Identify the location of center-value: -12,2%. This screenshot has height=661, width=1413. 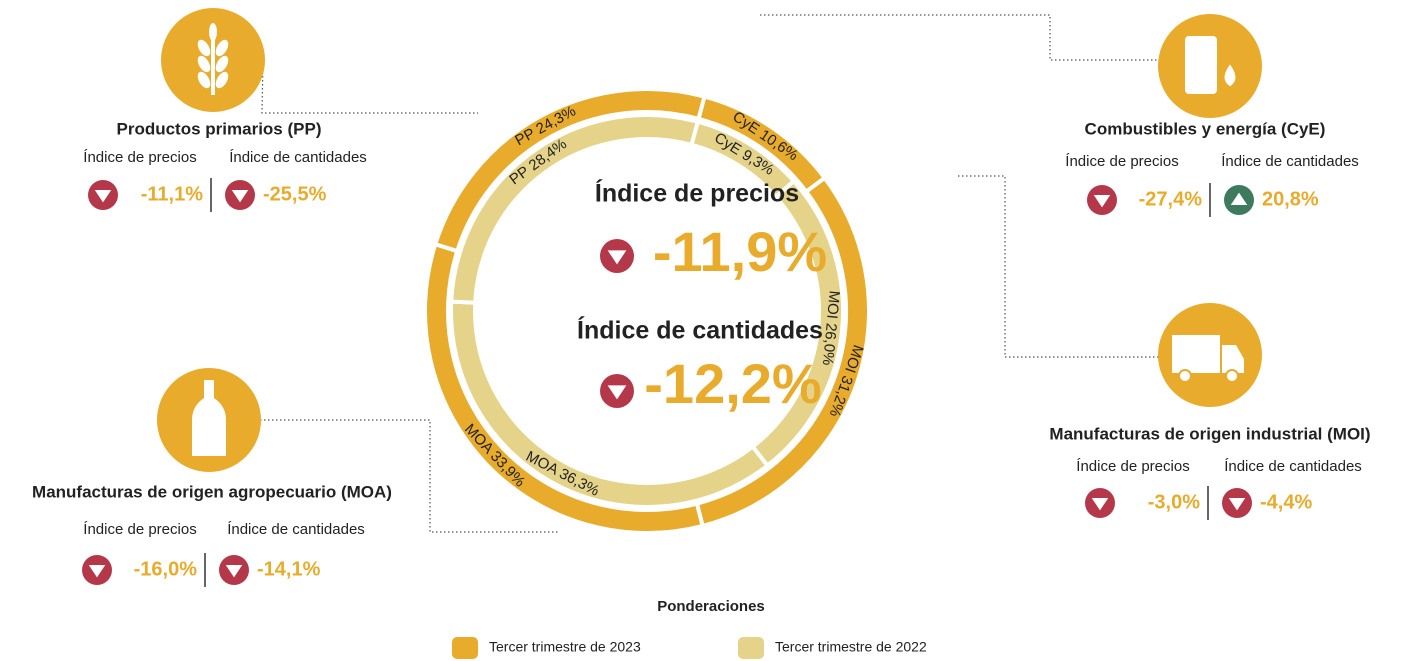
(732, 383).